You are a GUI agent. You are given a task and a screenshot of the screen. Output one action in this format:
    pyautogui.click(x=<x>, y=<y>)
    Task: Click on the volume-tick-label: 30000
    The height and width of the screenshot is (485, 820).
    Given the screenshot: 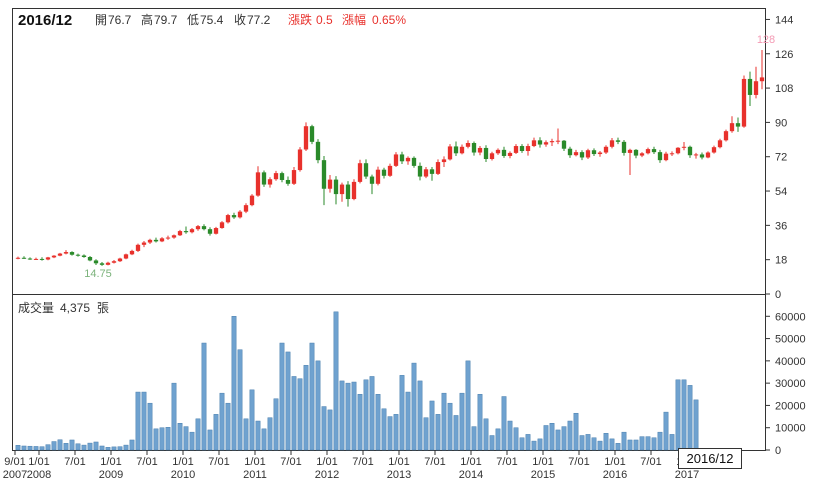 What is the action you would take?
    pyautogui.click(x=790, y=384)
    